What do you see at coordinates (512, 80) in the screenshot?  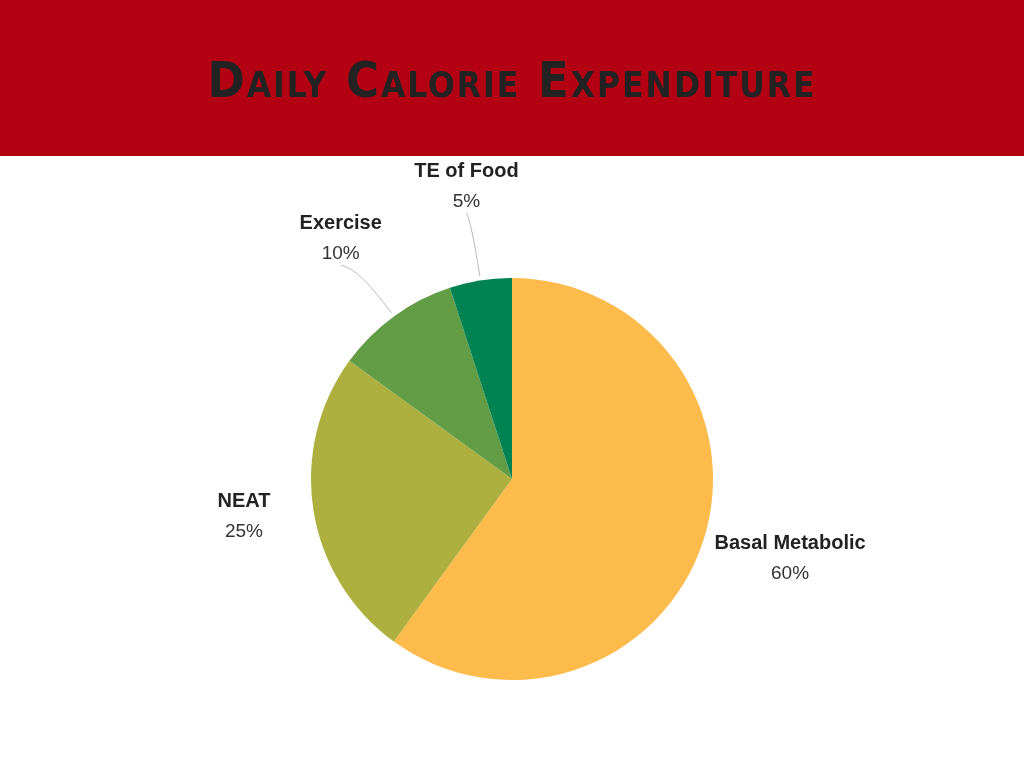 I see `chart-title: Daily Calorie Expenditure` at bounding box center [512, 80].